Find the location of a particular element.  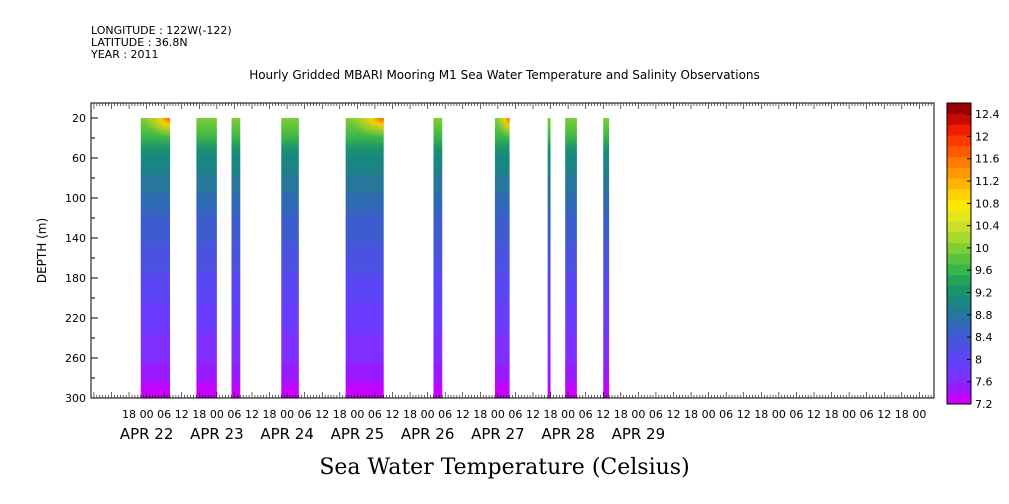

colorbar-label: 10 is located at coordinates (982, 248).